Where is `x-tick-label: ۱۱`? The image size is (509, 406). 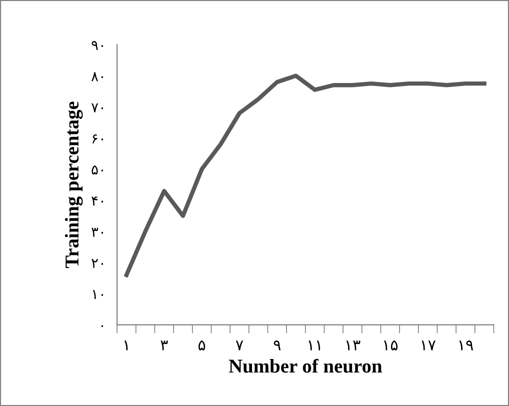
x-tick-label: ۱۱ is located at coordinates (314, 345).